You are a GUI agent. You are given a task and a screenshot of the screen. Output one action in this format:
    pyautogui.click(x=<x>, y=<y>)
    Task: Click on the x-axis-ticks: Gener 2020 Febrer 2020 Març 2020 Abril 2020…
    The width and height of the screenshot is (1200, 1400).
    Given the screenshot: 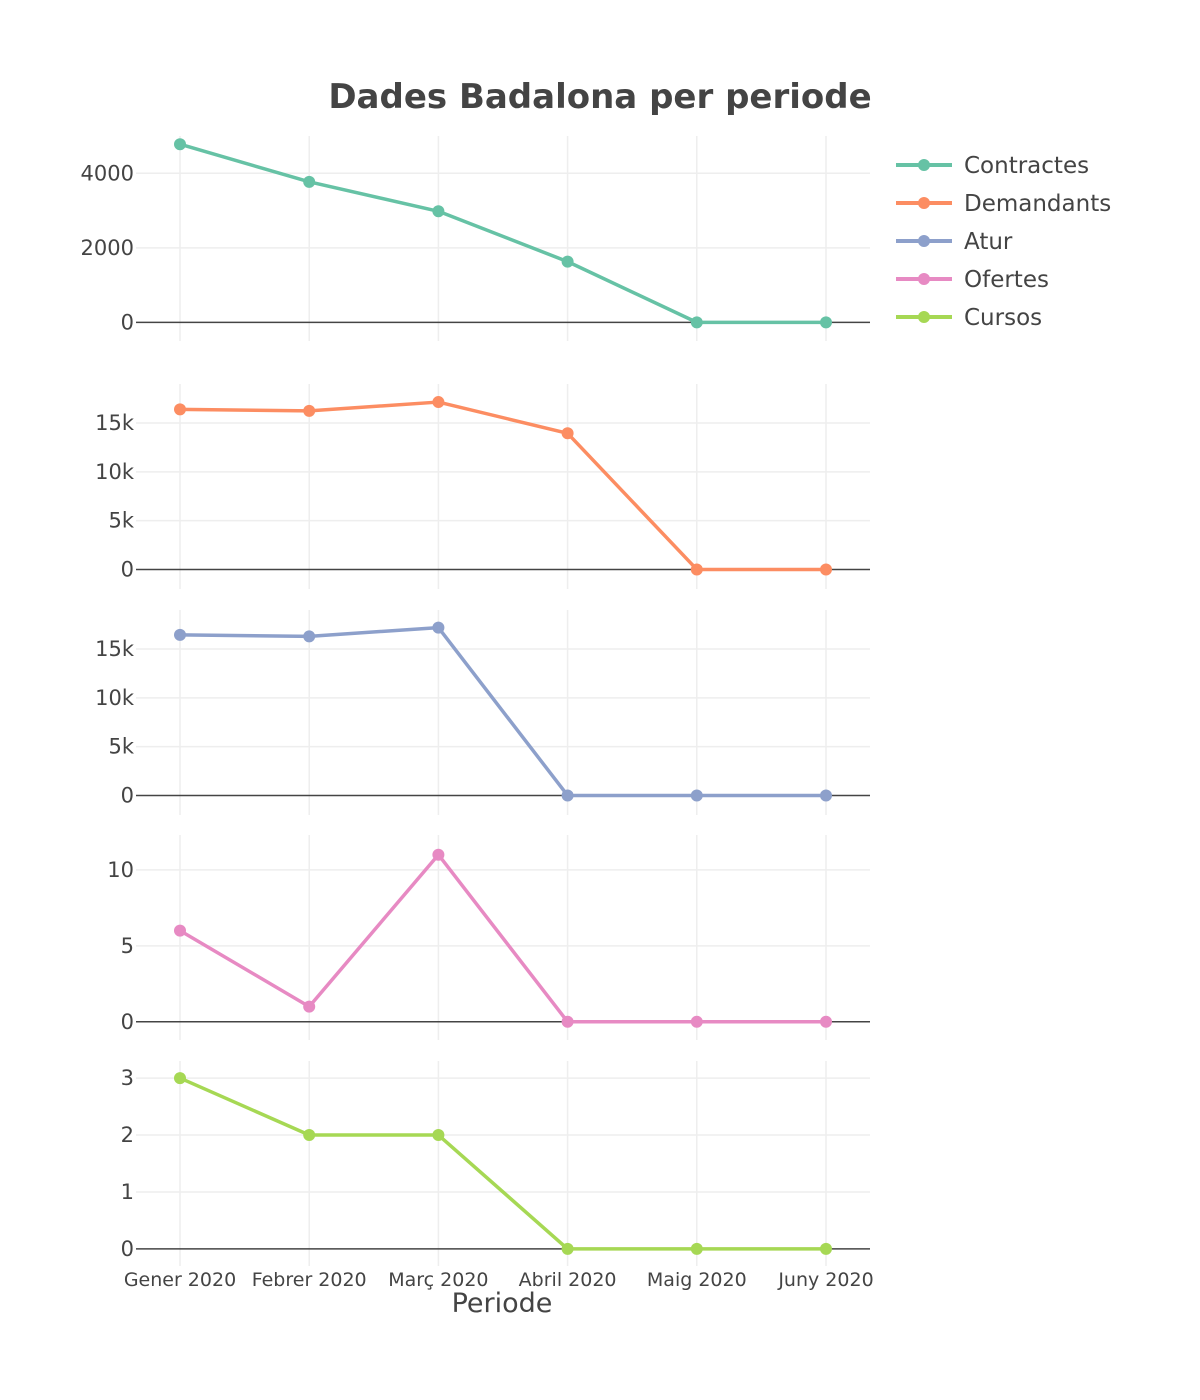 What is the action you would take?
    pyautogui.click(x=499, y=1280)
    